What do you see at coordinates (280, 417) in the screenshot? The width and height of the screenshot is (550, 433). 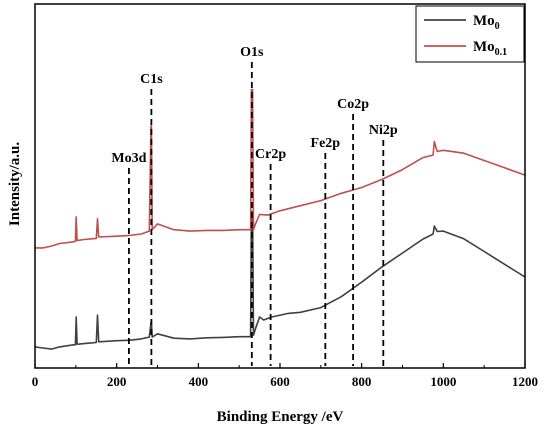 I see `x-axis-label: Binding Energy /eV` at bounding box center [280, 417].